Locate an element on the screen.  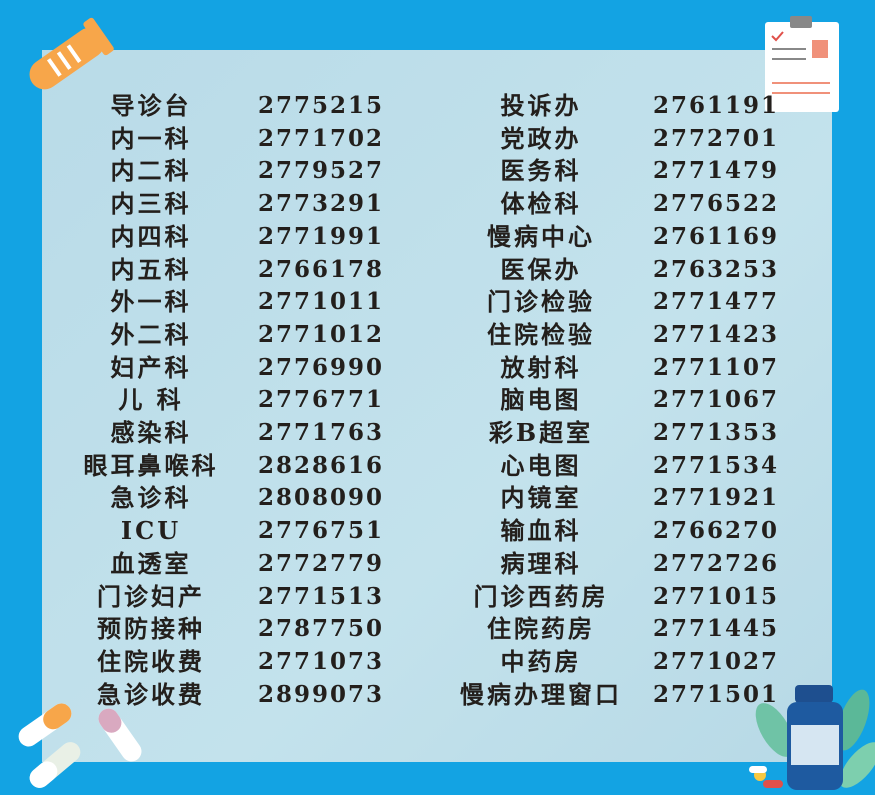
department-name: 放射科 is located at coordinates (541, 367).